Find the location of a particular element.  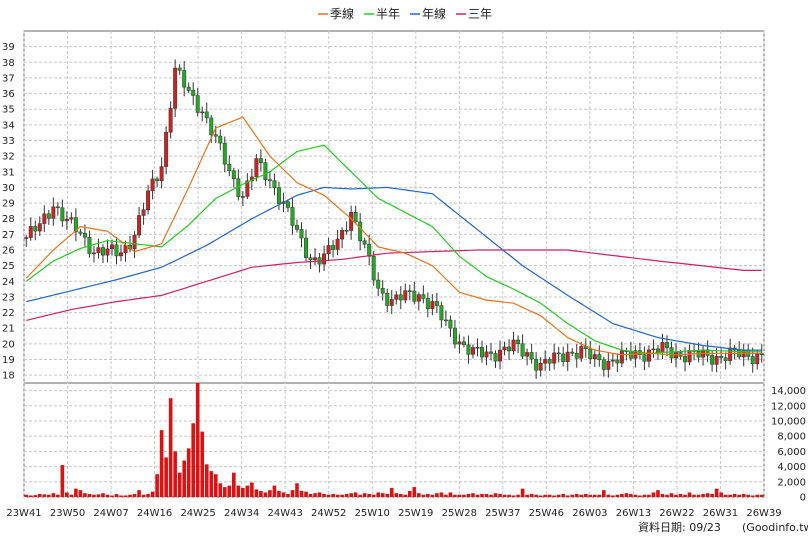

price-tick-label: 18 is located at coordinates (8, 376).